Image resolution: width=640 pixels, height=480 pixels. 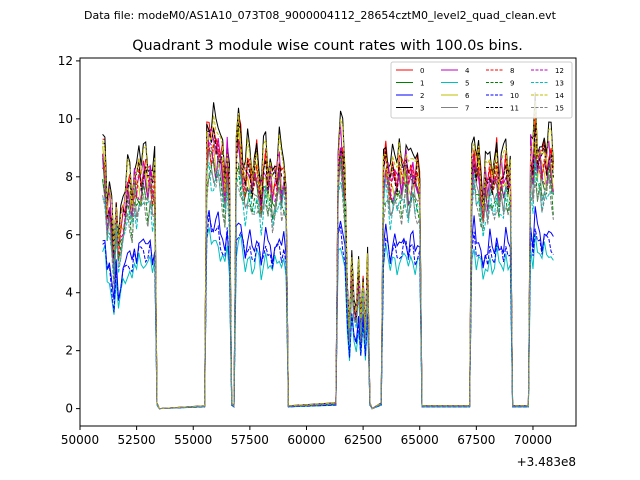 What do you see at coordinates (533, 440) in the screenshot?
I see `x-tick-label: 70000` at bounding box center [533, 440].